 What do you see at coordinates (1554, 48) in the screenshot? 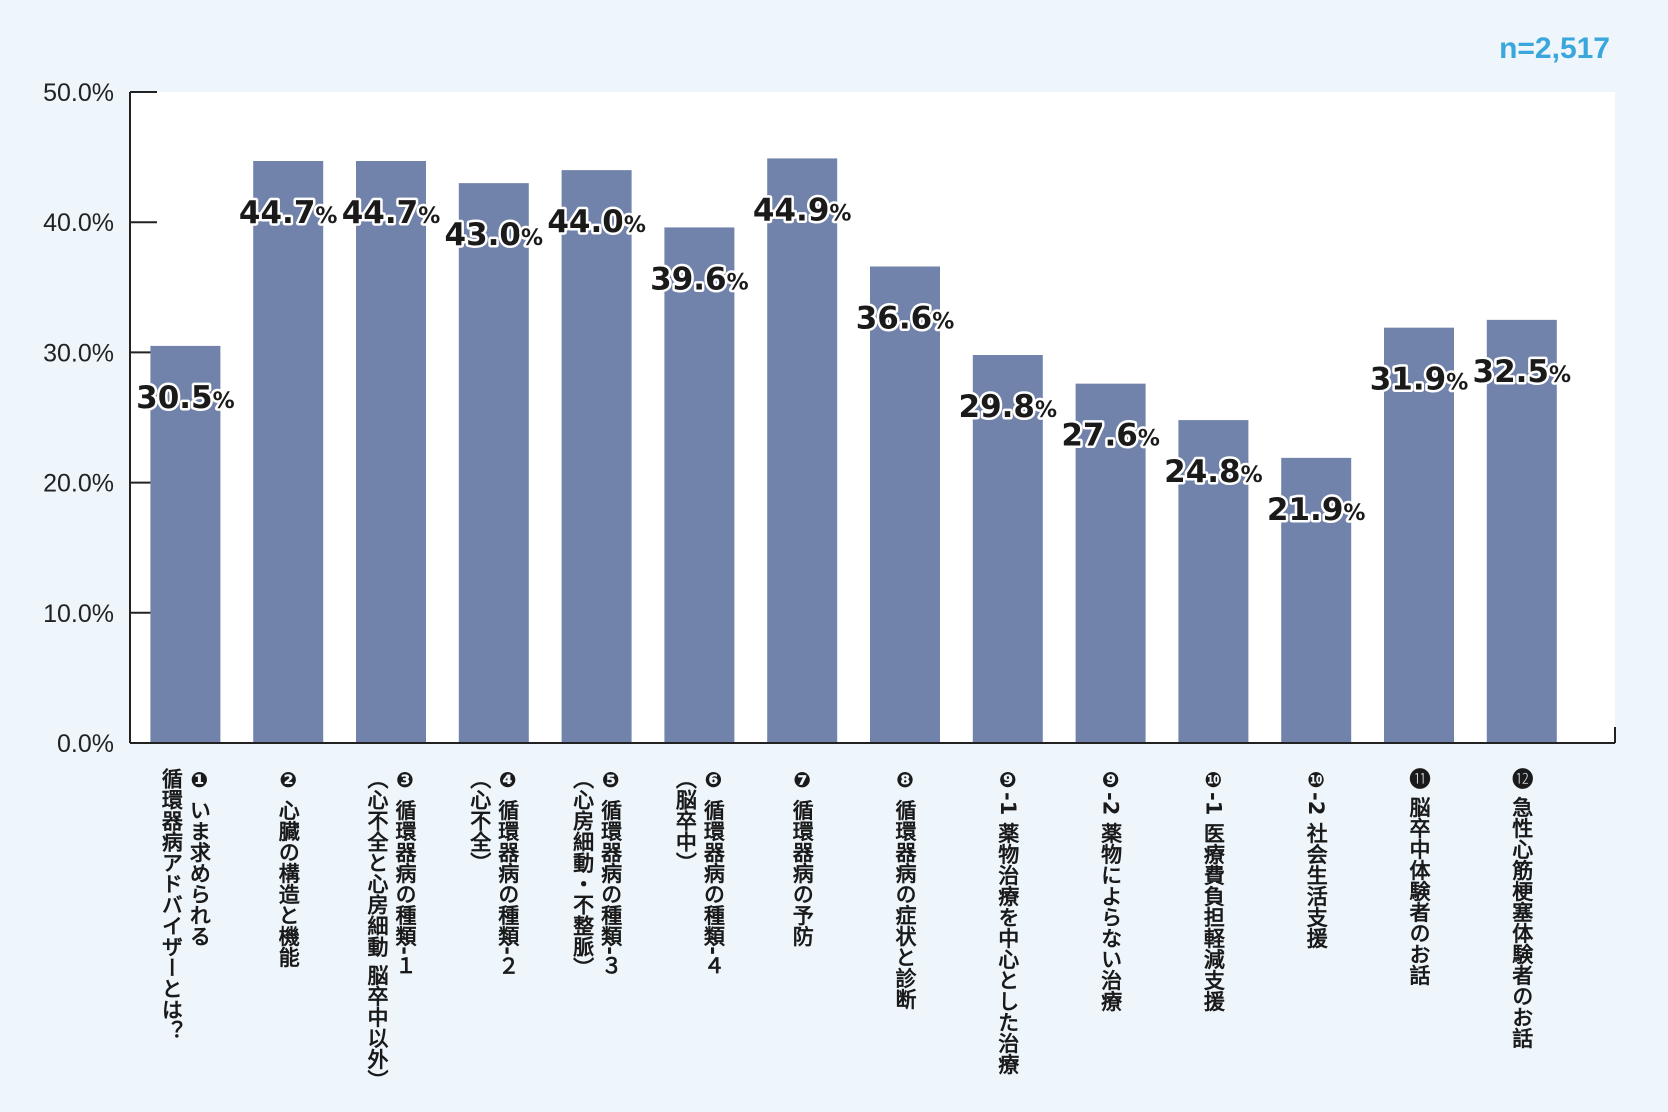
I see `sample-size-label: n=2,517` at bounding box center [1554, 48].